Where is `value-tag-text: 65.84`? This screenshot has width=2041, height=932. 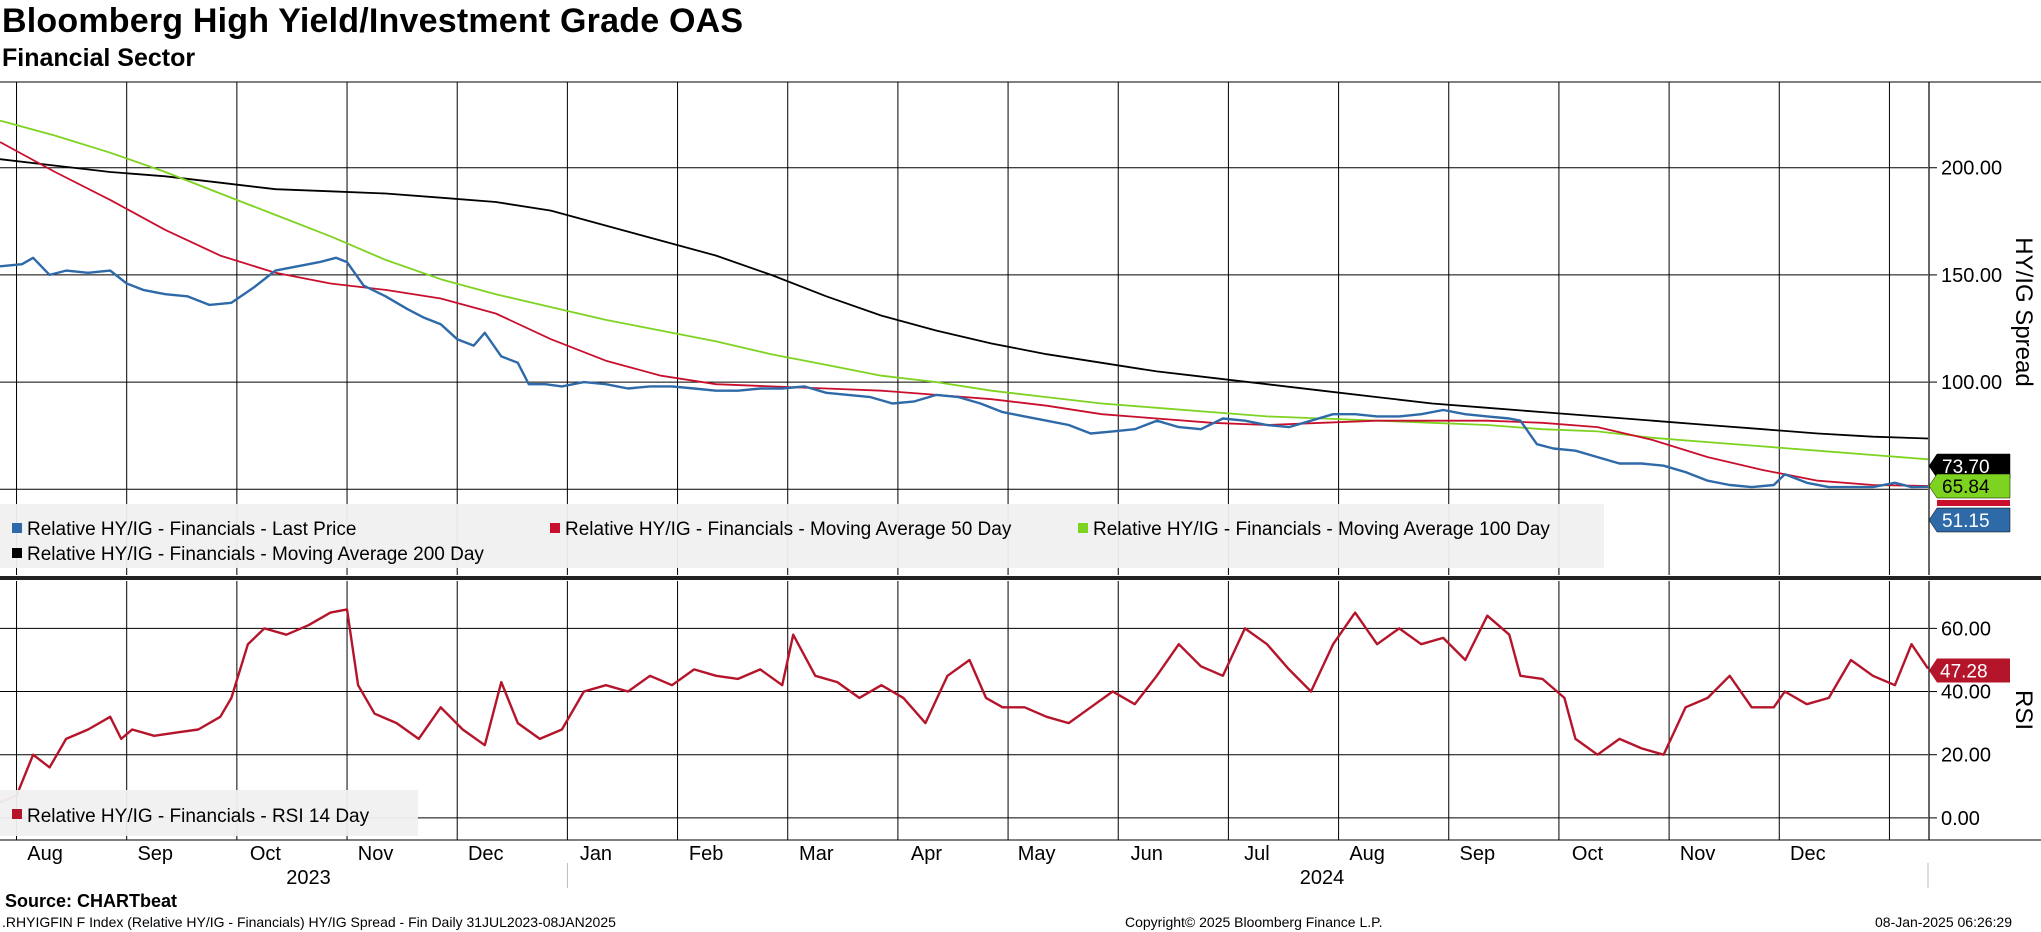 value-tag-text: 65.84 is located at coordinates (1966, 487).